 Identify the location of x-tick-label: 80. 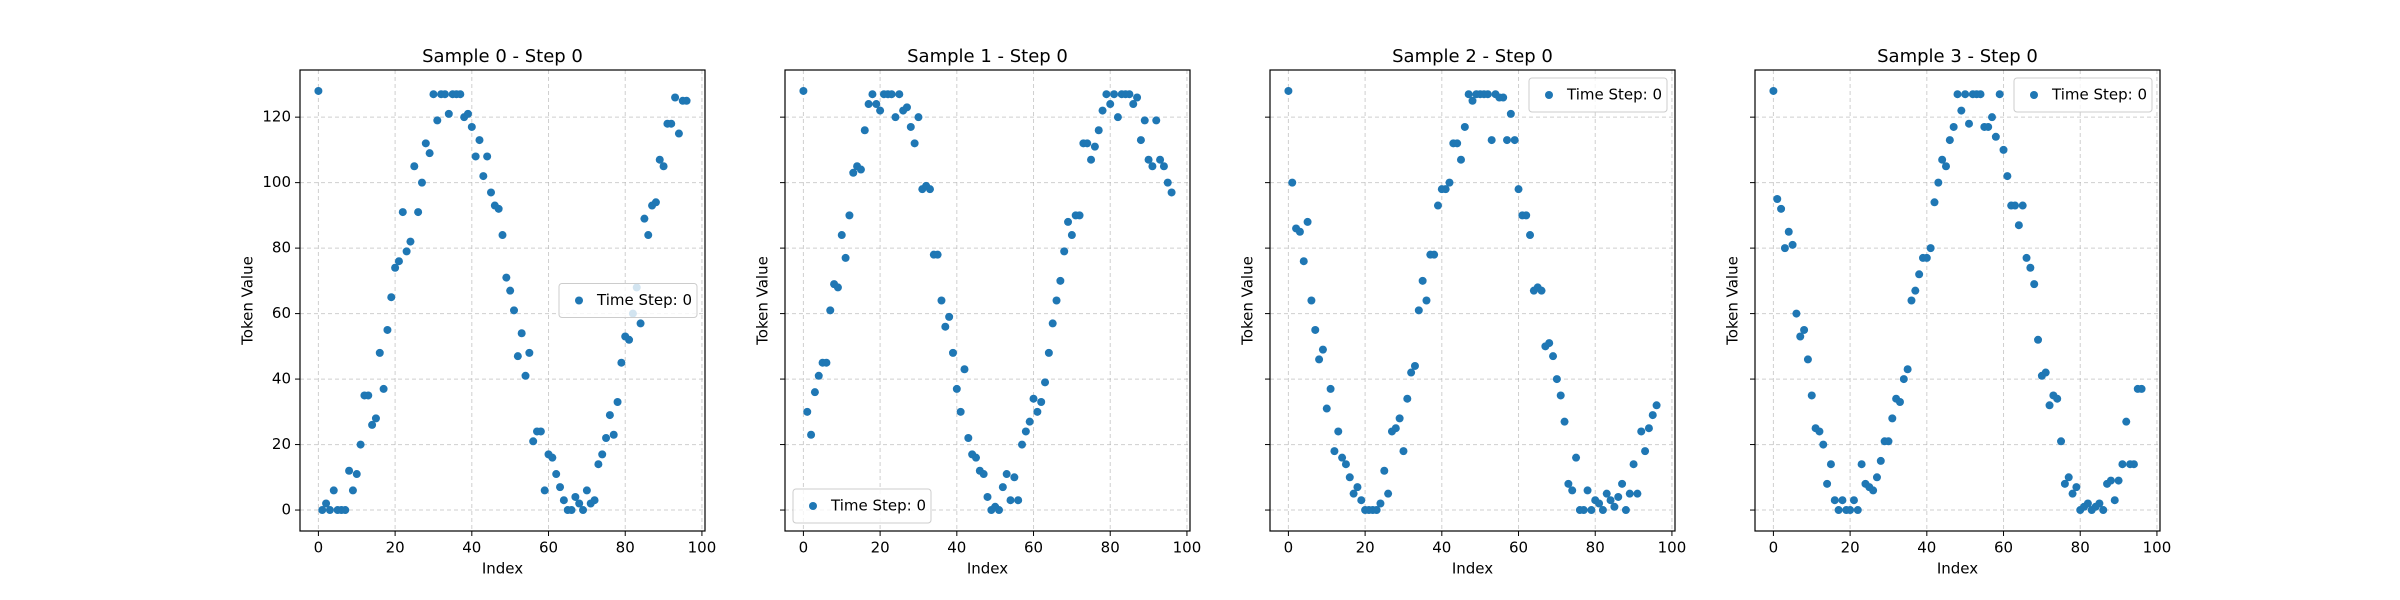
(1595, 548).